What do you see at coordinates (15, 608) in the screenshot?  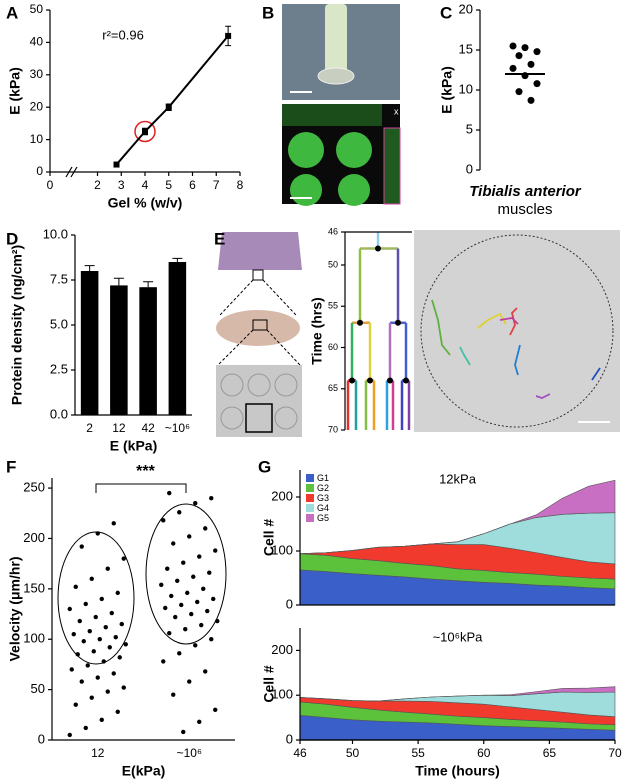 I see `y-axis-label: Velocity (μm/hr)` at bounding box center [15, 608].